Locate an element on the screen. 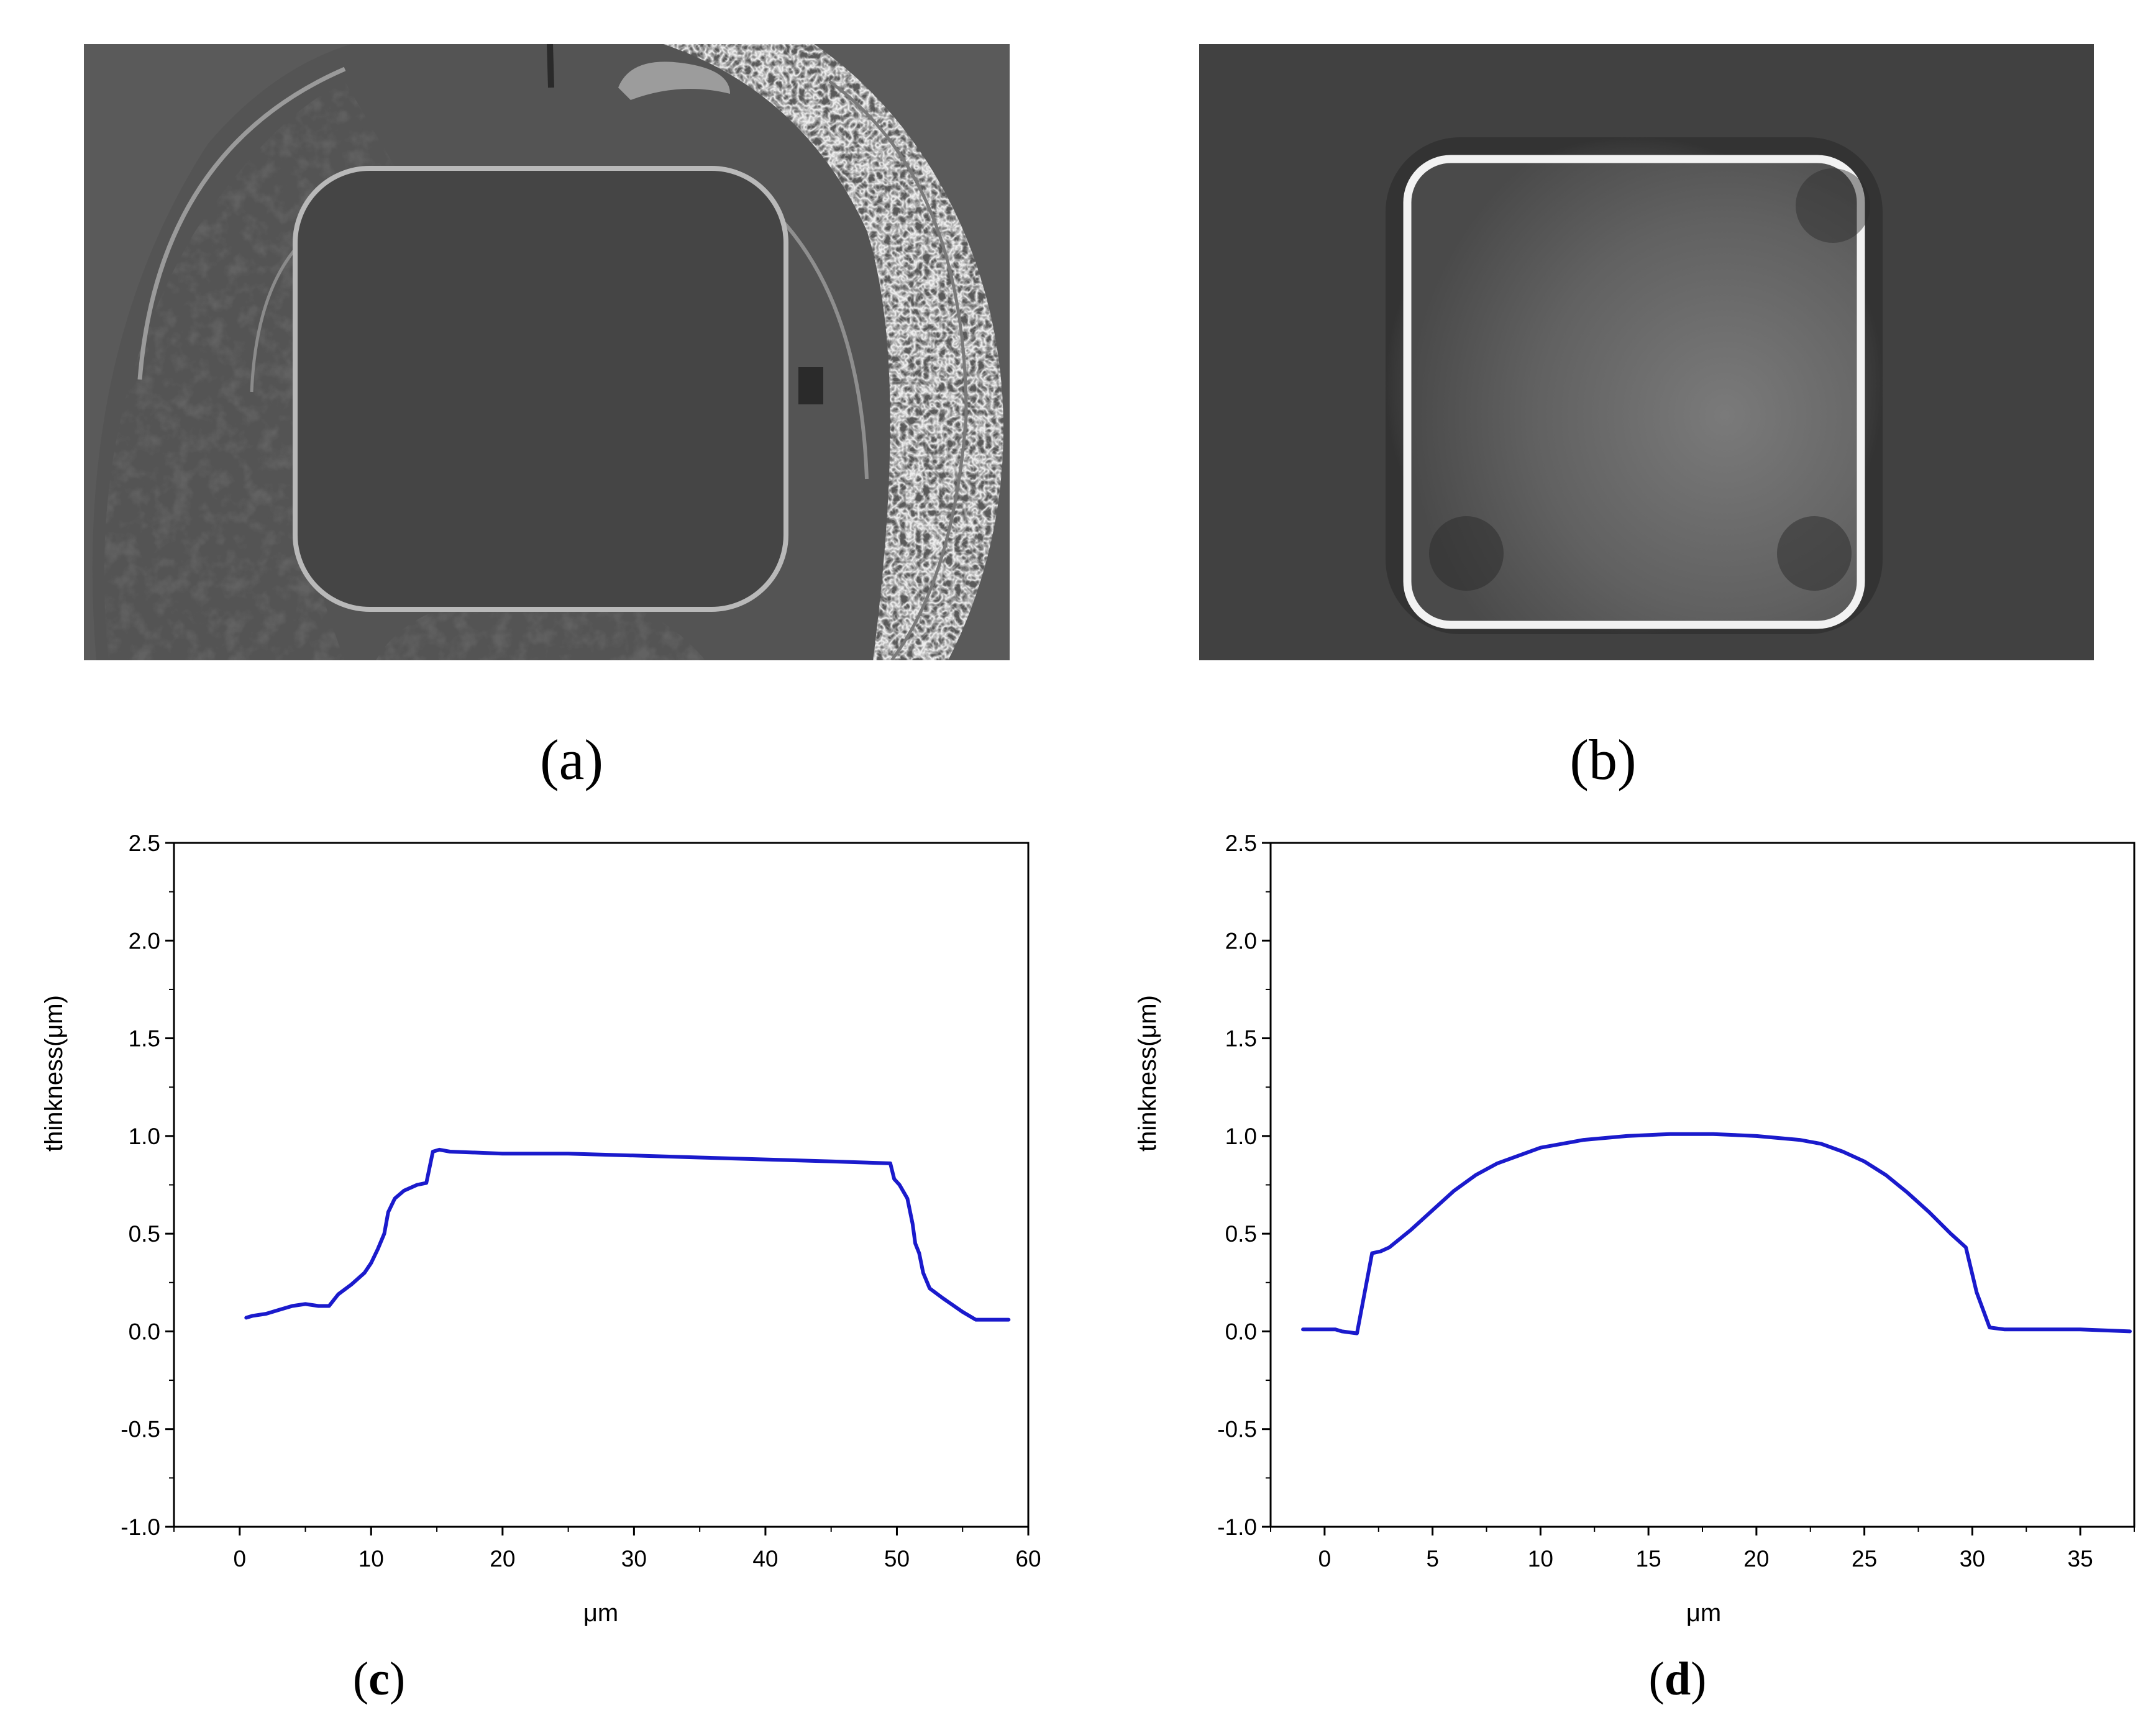 The height and width of the screenshot is (1715, 2156). chart-d-xtick-label: 5 is located at coordinates (1432, 1559).